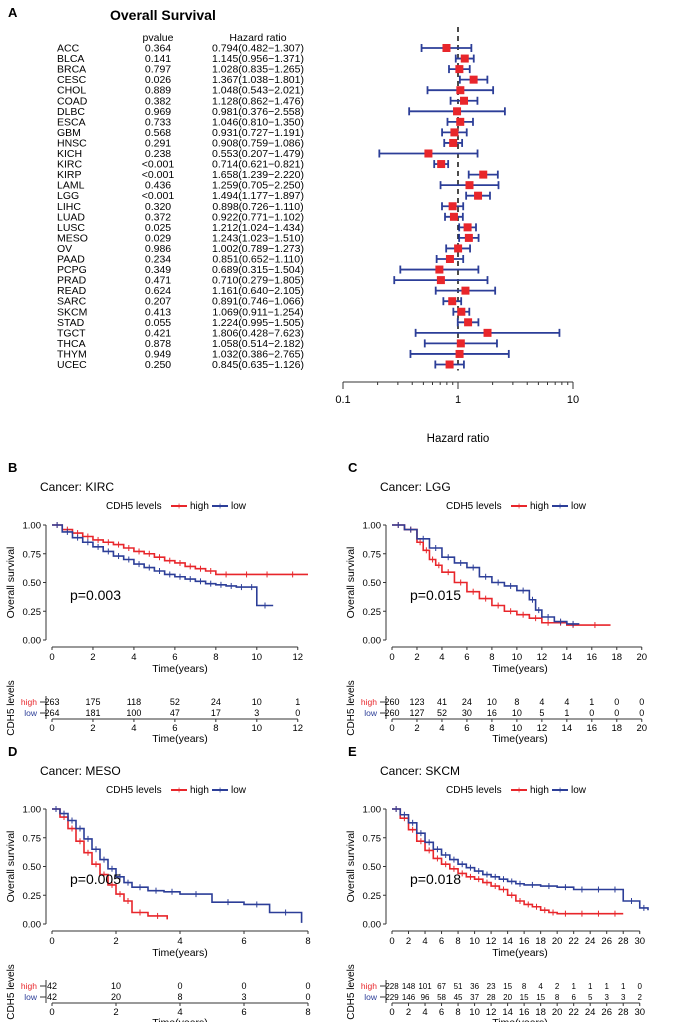 This screenshot has height=1022, width=680. What do you see at coordinates (392, 986) in the screenshot?
I see `risk-count-high: 228` at bounding box center [392, 986].